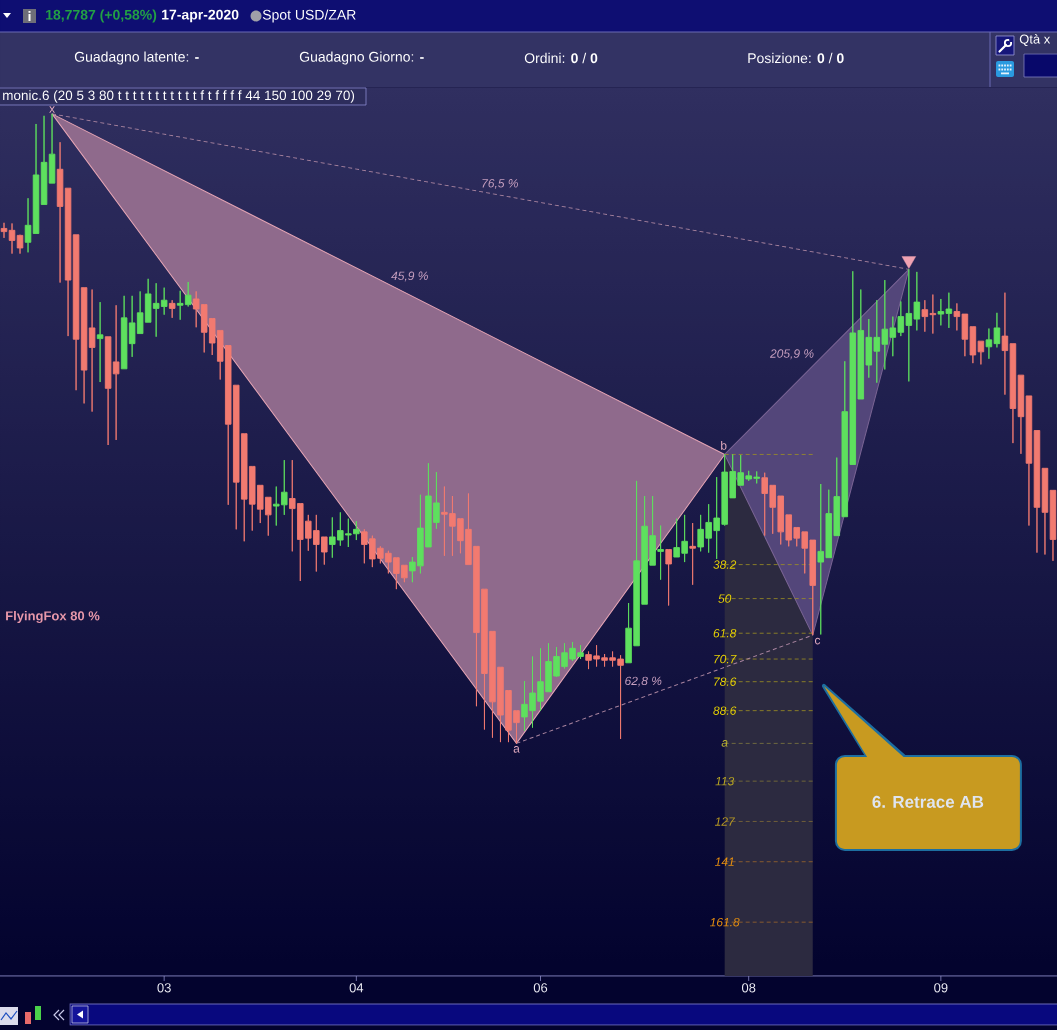 This screenshot has height=1030, width=1057. What do you see at coordinates (540, 988) in the screenshot?
I see `x-tick-label: 06` at bounding box center [540, 988].